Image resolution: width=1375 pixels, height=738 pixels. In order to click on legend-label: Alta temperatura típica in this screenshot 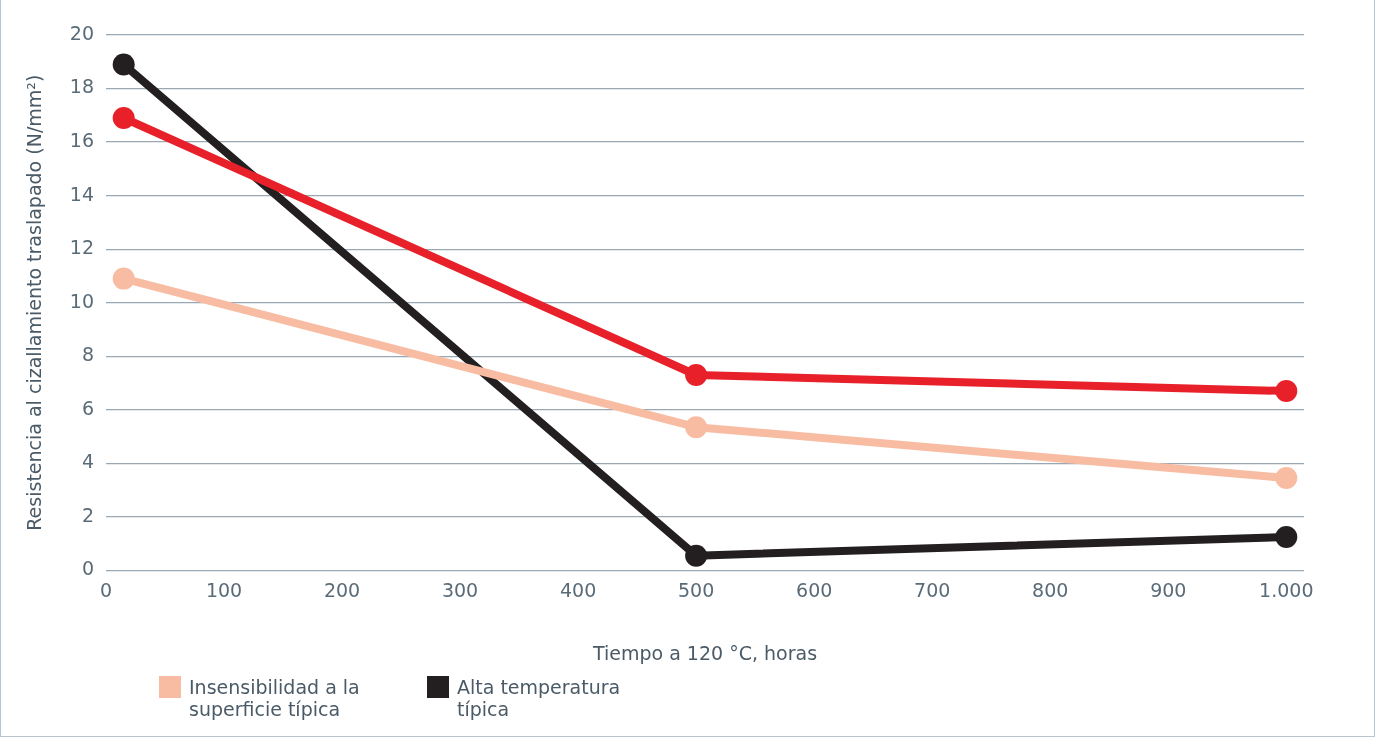, I will do `click(539, 698)`.